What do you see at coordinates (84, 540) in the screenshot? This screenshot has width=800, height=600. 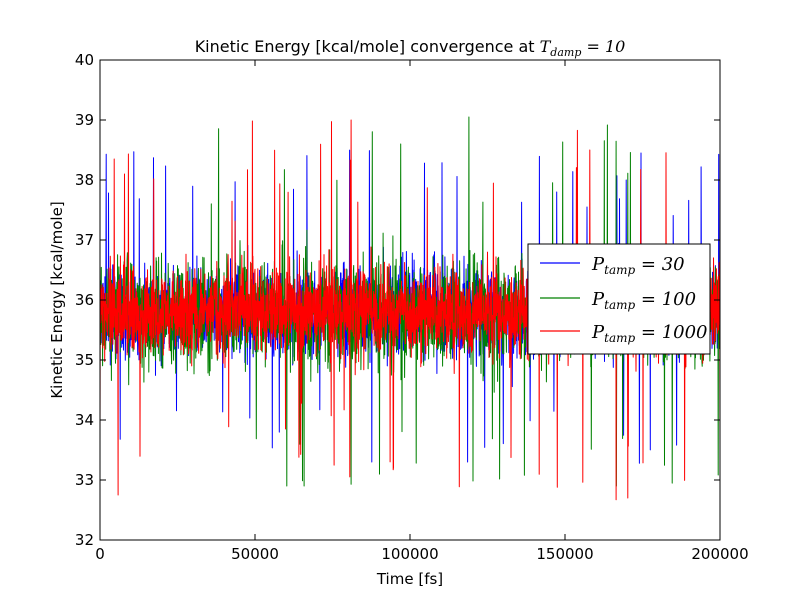 I see `y-tick-label: 32` at bounding box center [84, 540].